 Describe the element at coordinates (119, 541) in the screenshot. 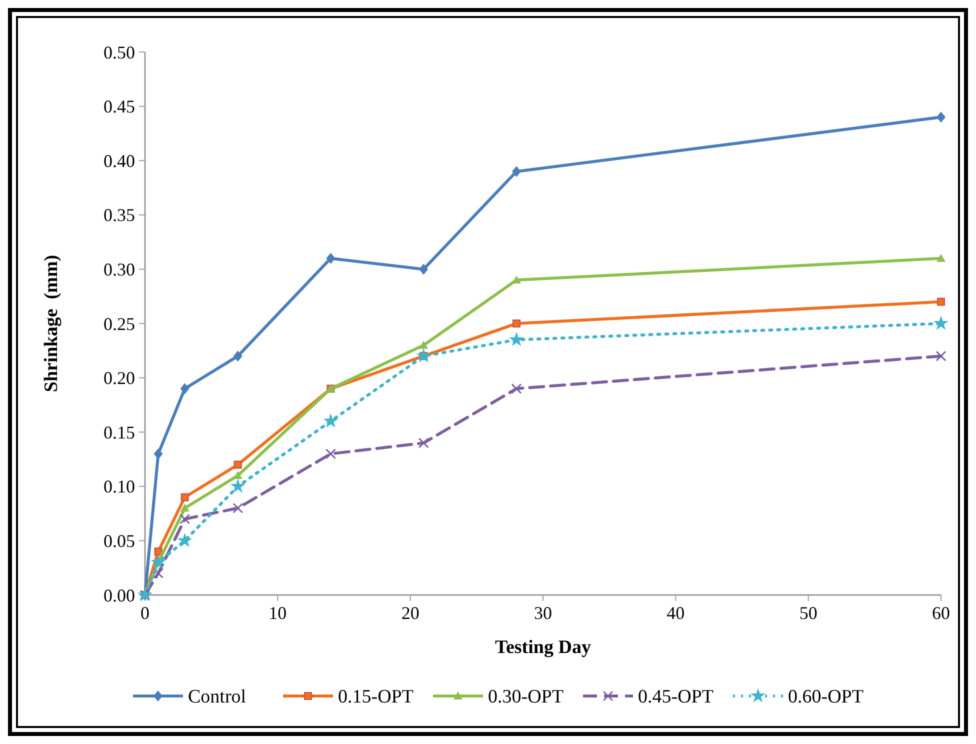

I see `y-tick-label: 0.05` at that location.